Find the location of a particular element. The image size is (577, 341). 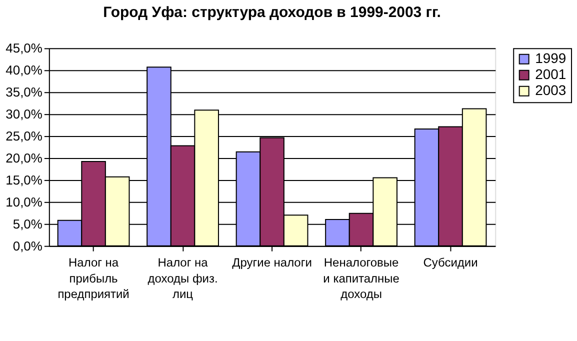

x-tick-label: Субсидии is located at coordinates (450, 262).